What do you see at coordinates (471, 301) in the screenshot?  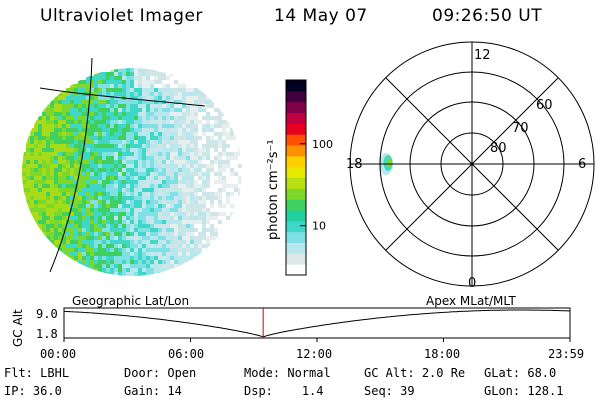 I see `timeline-right-label: Apex MLat/MLT` at bounding box center [471, 301].